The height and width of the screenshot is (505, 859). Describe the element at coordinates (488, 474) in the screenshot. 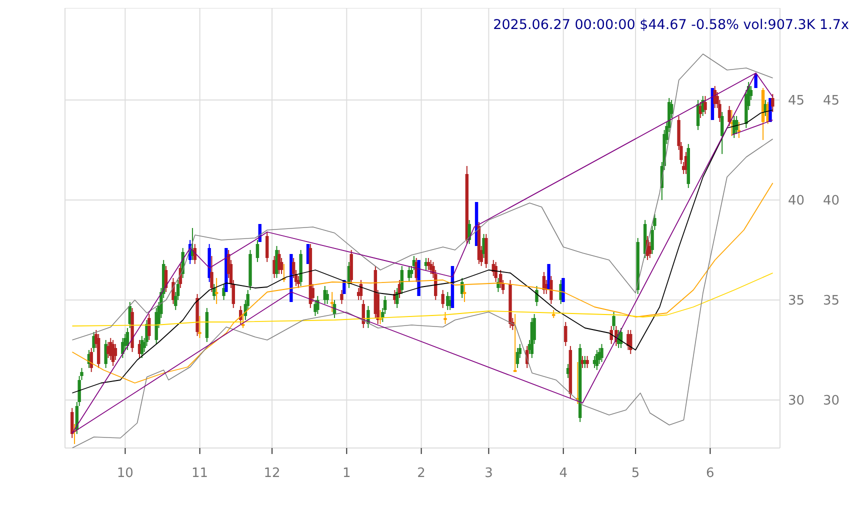

I see `x-tick-label: 3` at that location.